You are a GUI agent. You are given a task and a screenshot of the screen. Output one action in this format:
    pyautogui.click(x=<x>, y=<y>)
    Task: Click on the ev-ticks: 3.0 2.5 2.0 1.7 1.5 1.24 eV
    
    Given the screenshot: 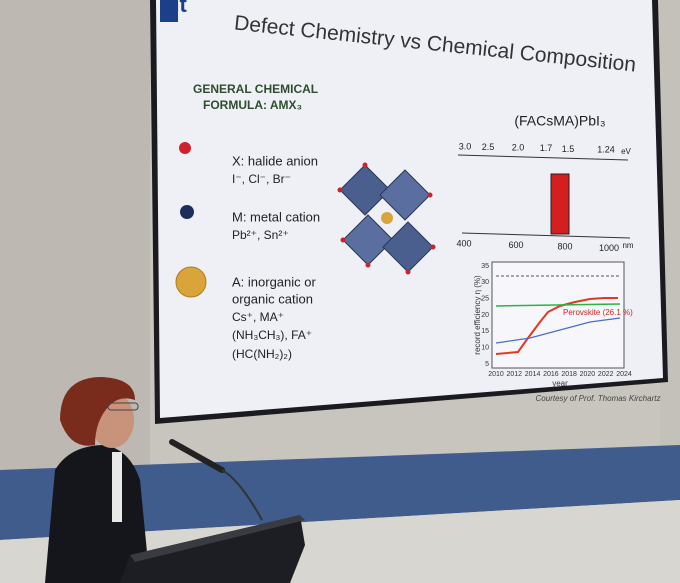 What is the action you would take?
    pyautogui.click(x=545, y=148)
    